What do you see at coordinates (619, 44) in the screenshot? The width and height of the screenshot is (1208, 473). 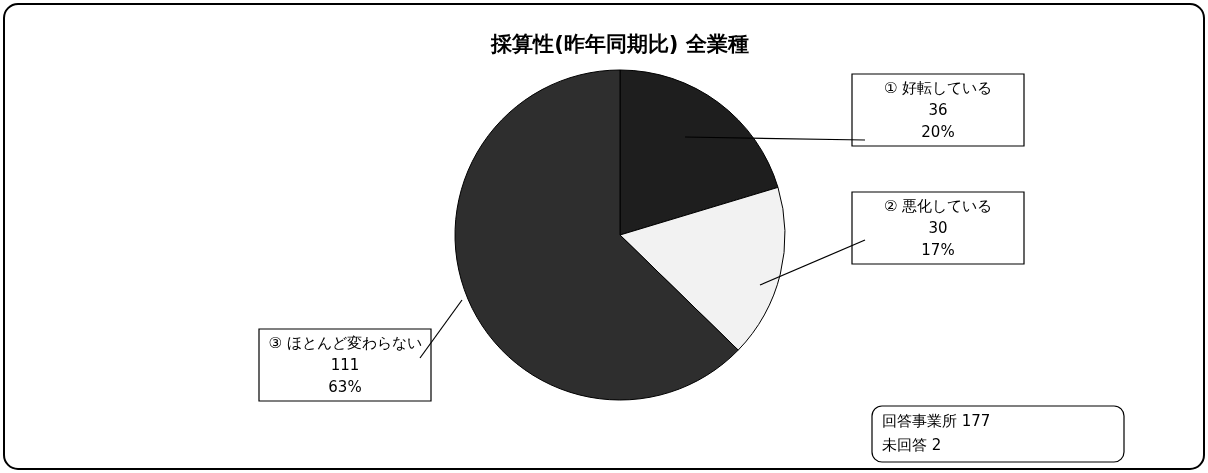 I see `chart-title: 採算性(昨年同期比) 全業種` at bounding box center [619, 44].